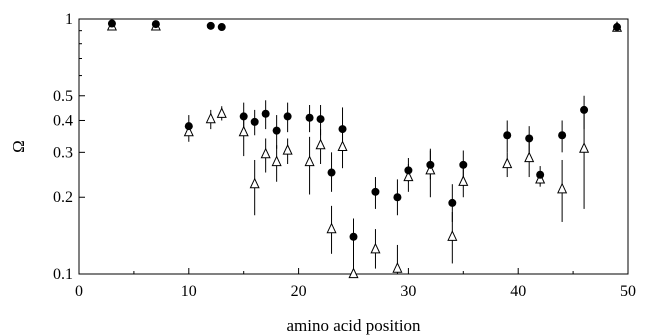 This screenshot has width=657, height=335. I want to click on x-tick-label: 50, so click(628, 291).